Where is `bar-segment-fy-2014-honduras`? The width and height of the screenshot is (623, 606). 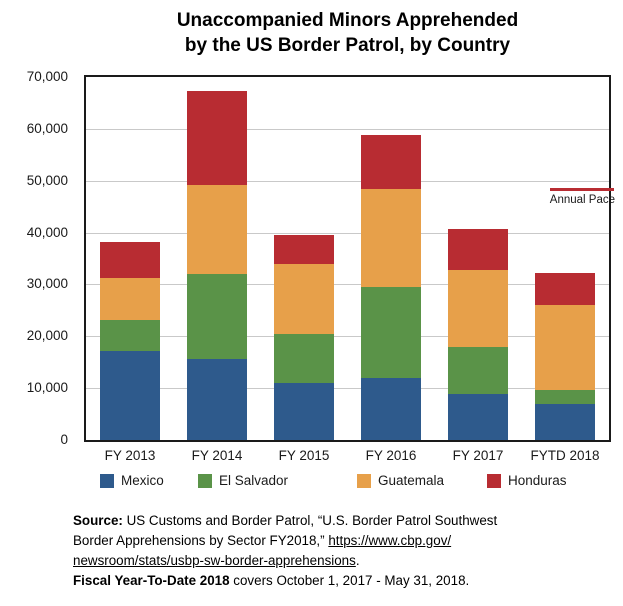 bar-segment-fy-2014-honduras is located at coordinates (216, 138).